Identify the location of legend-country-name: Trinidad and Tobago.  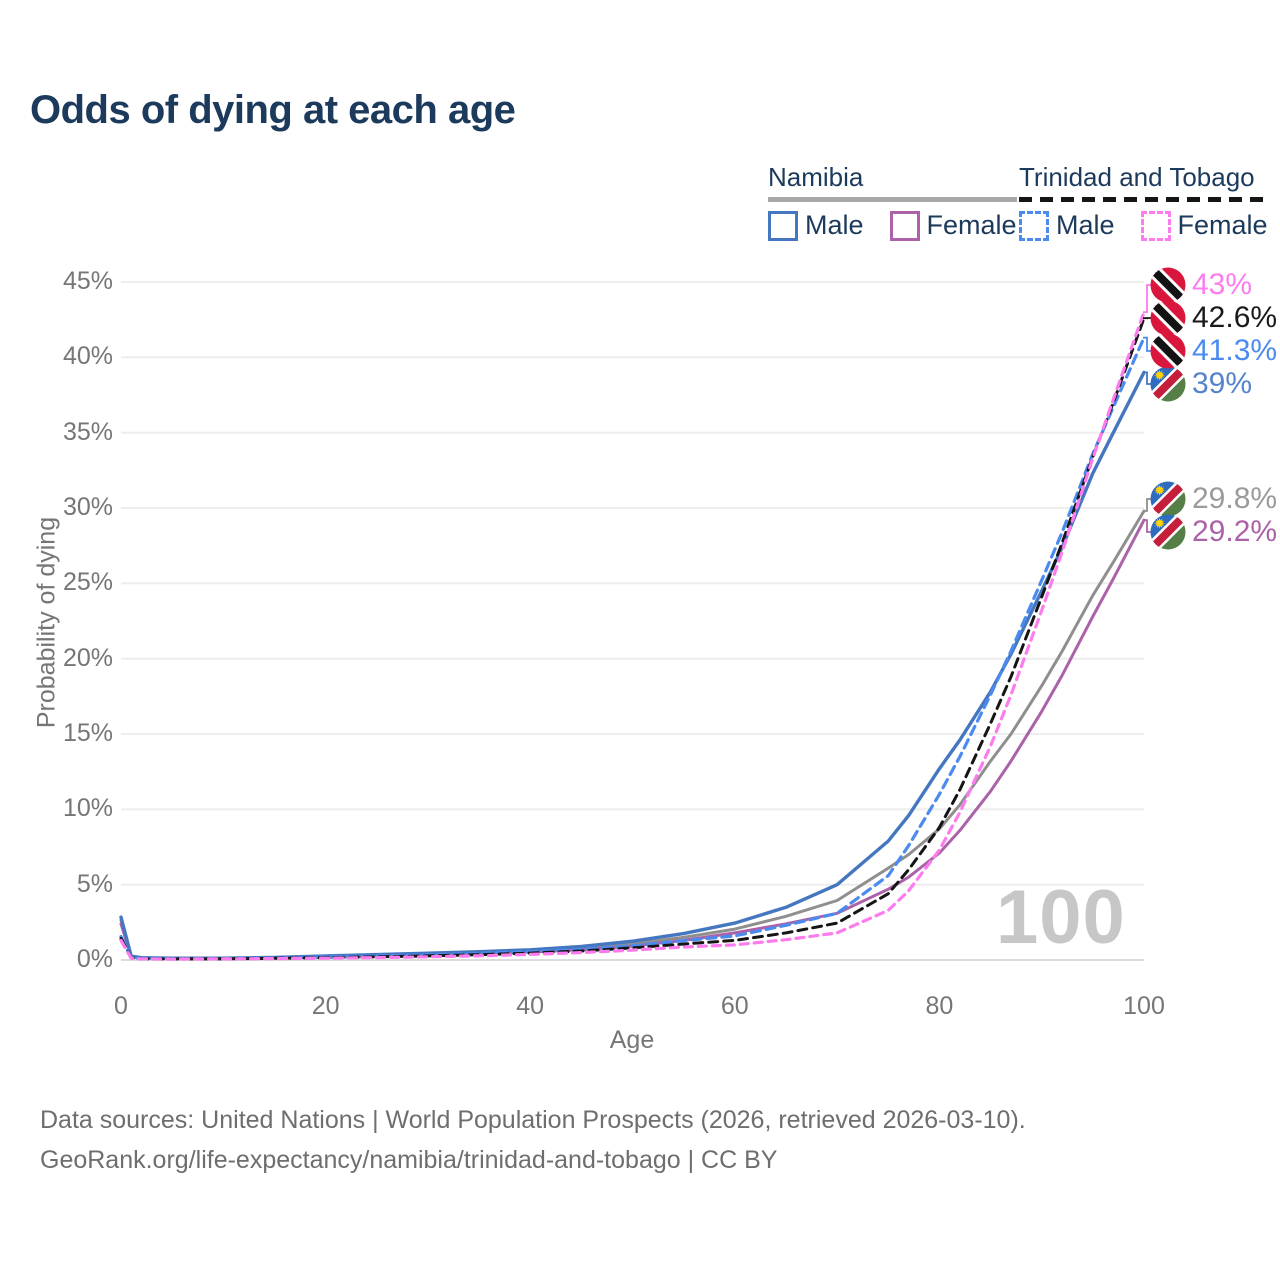
(1137, 177).